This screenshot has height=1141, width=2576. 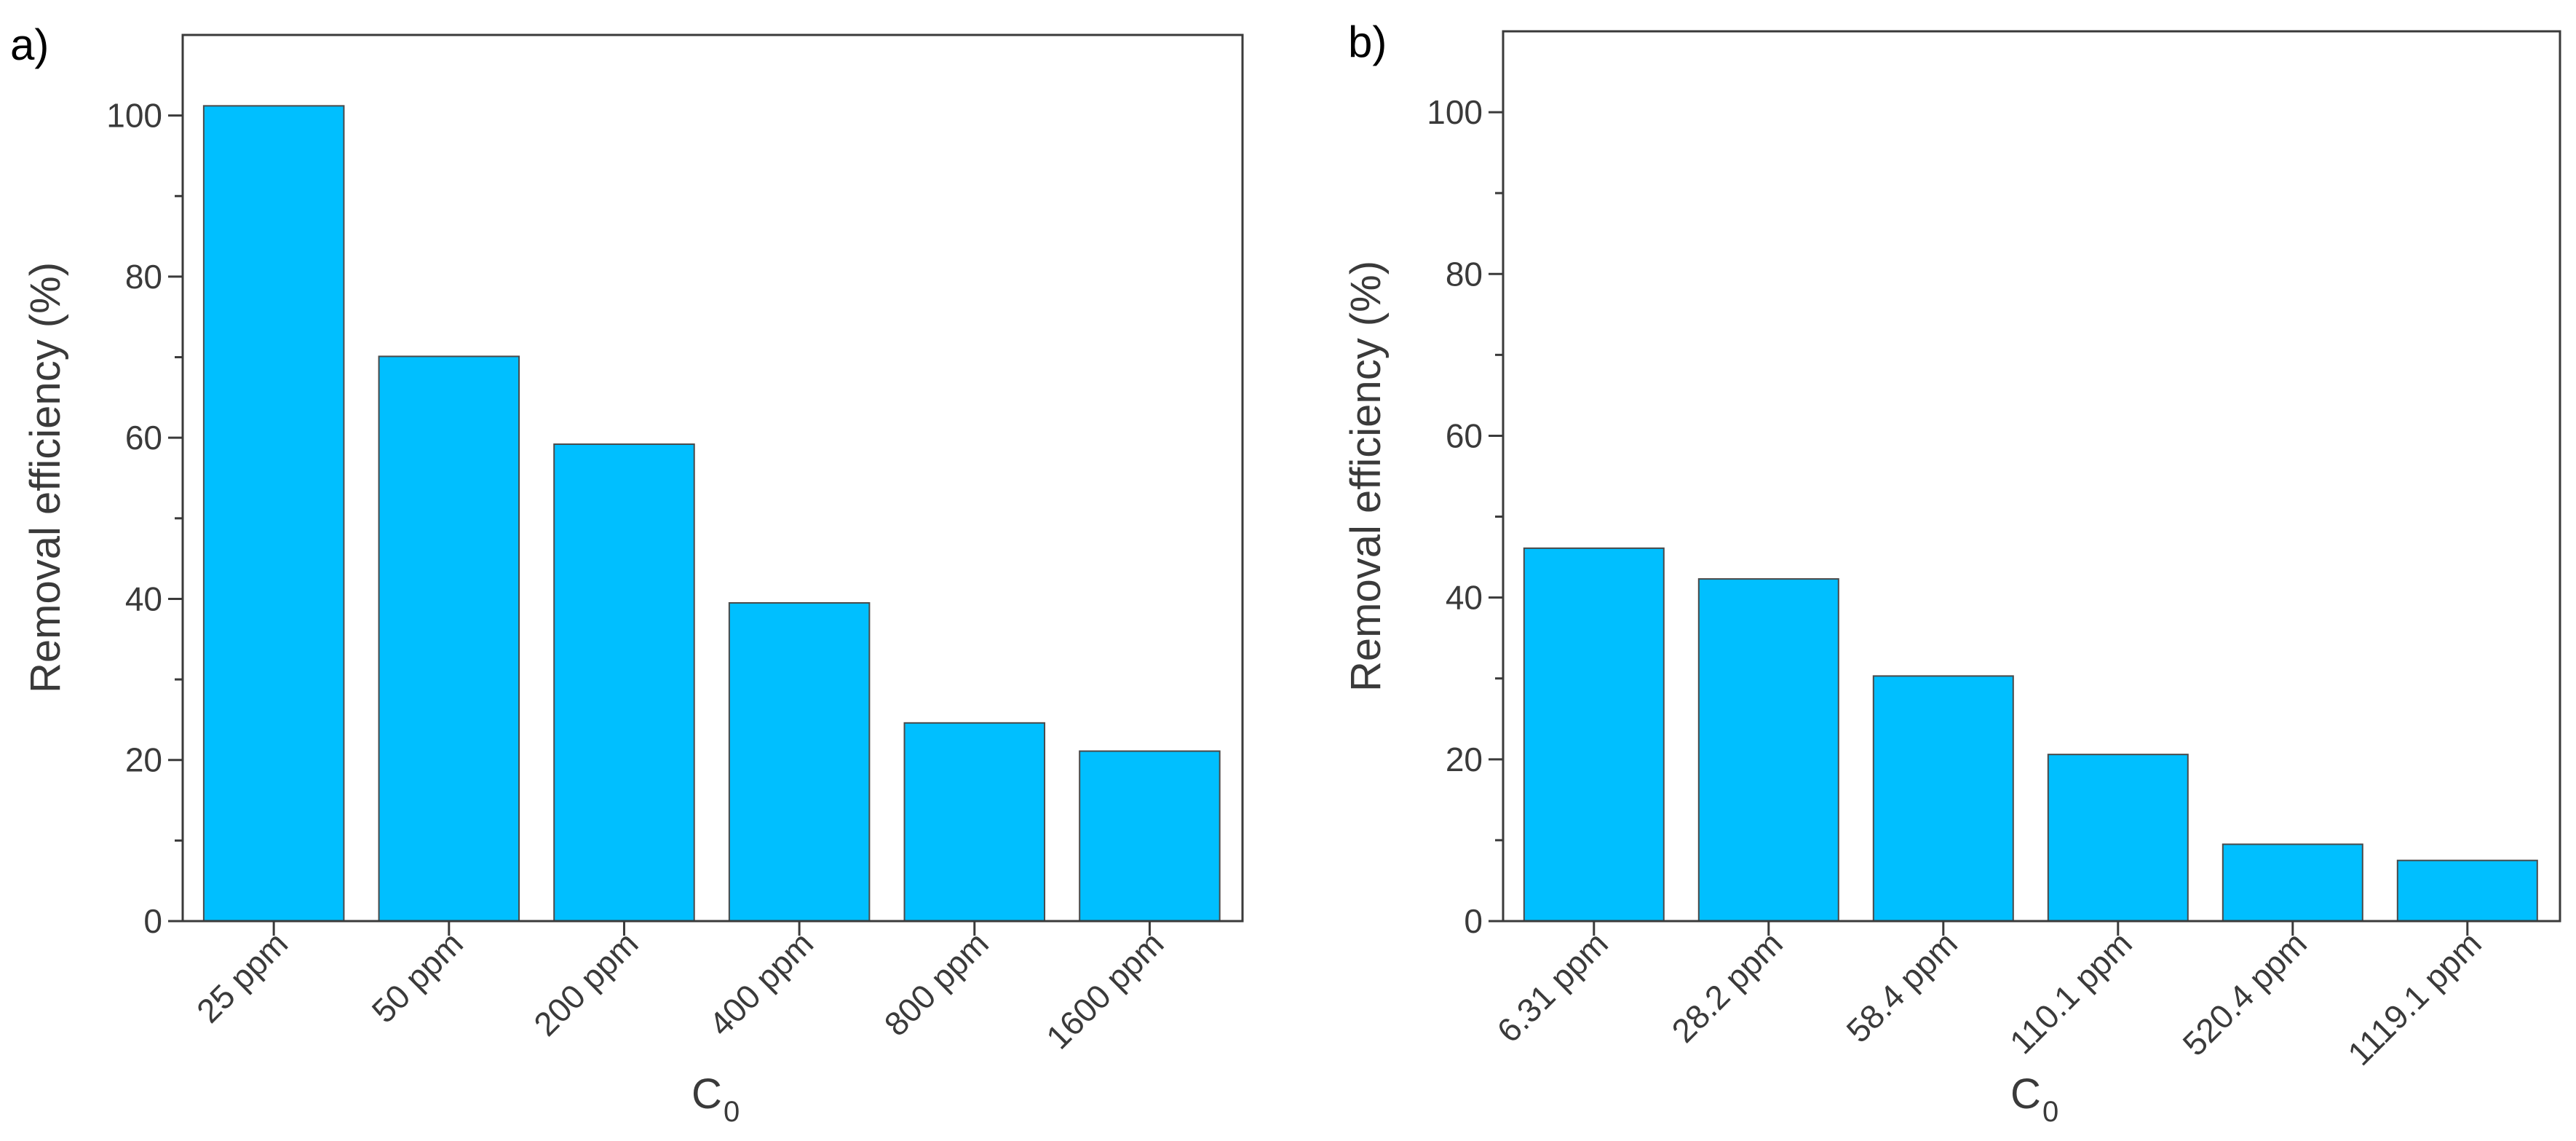 What do you see at coordinates (1726, 986) in the screenshot?
I see `x-tick-label: 28.2 ppm` at bounding box center [1726, 986].